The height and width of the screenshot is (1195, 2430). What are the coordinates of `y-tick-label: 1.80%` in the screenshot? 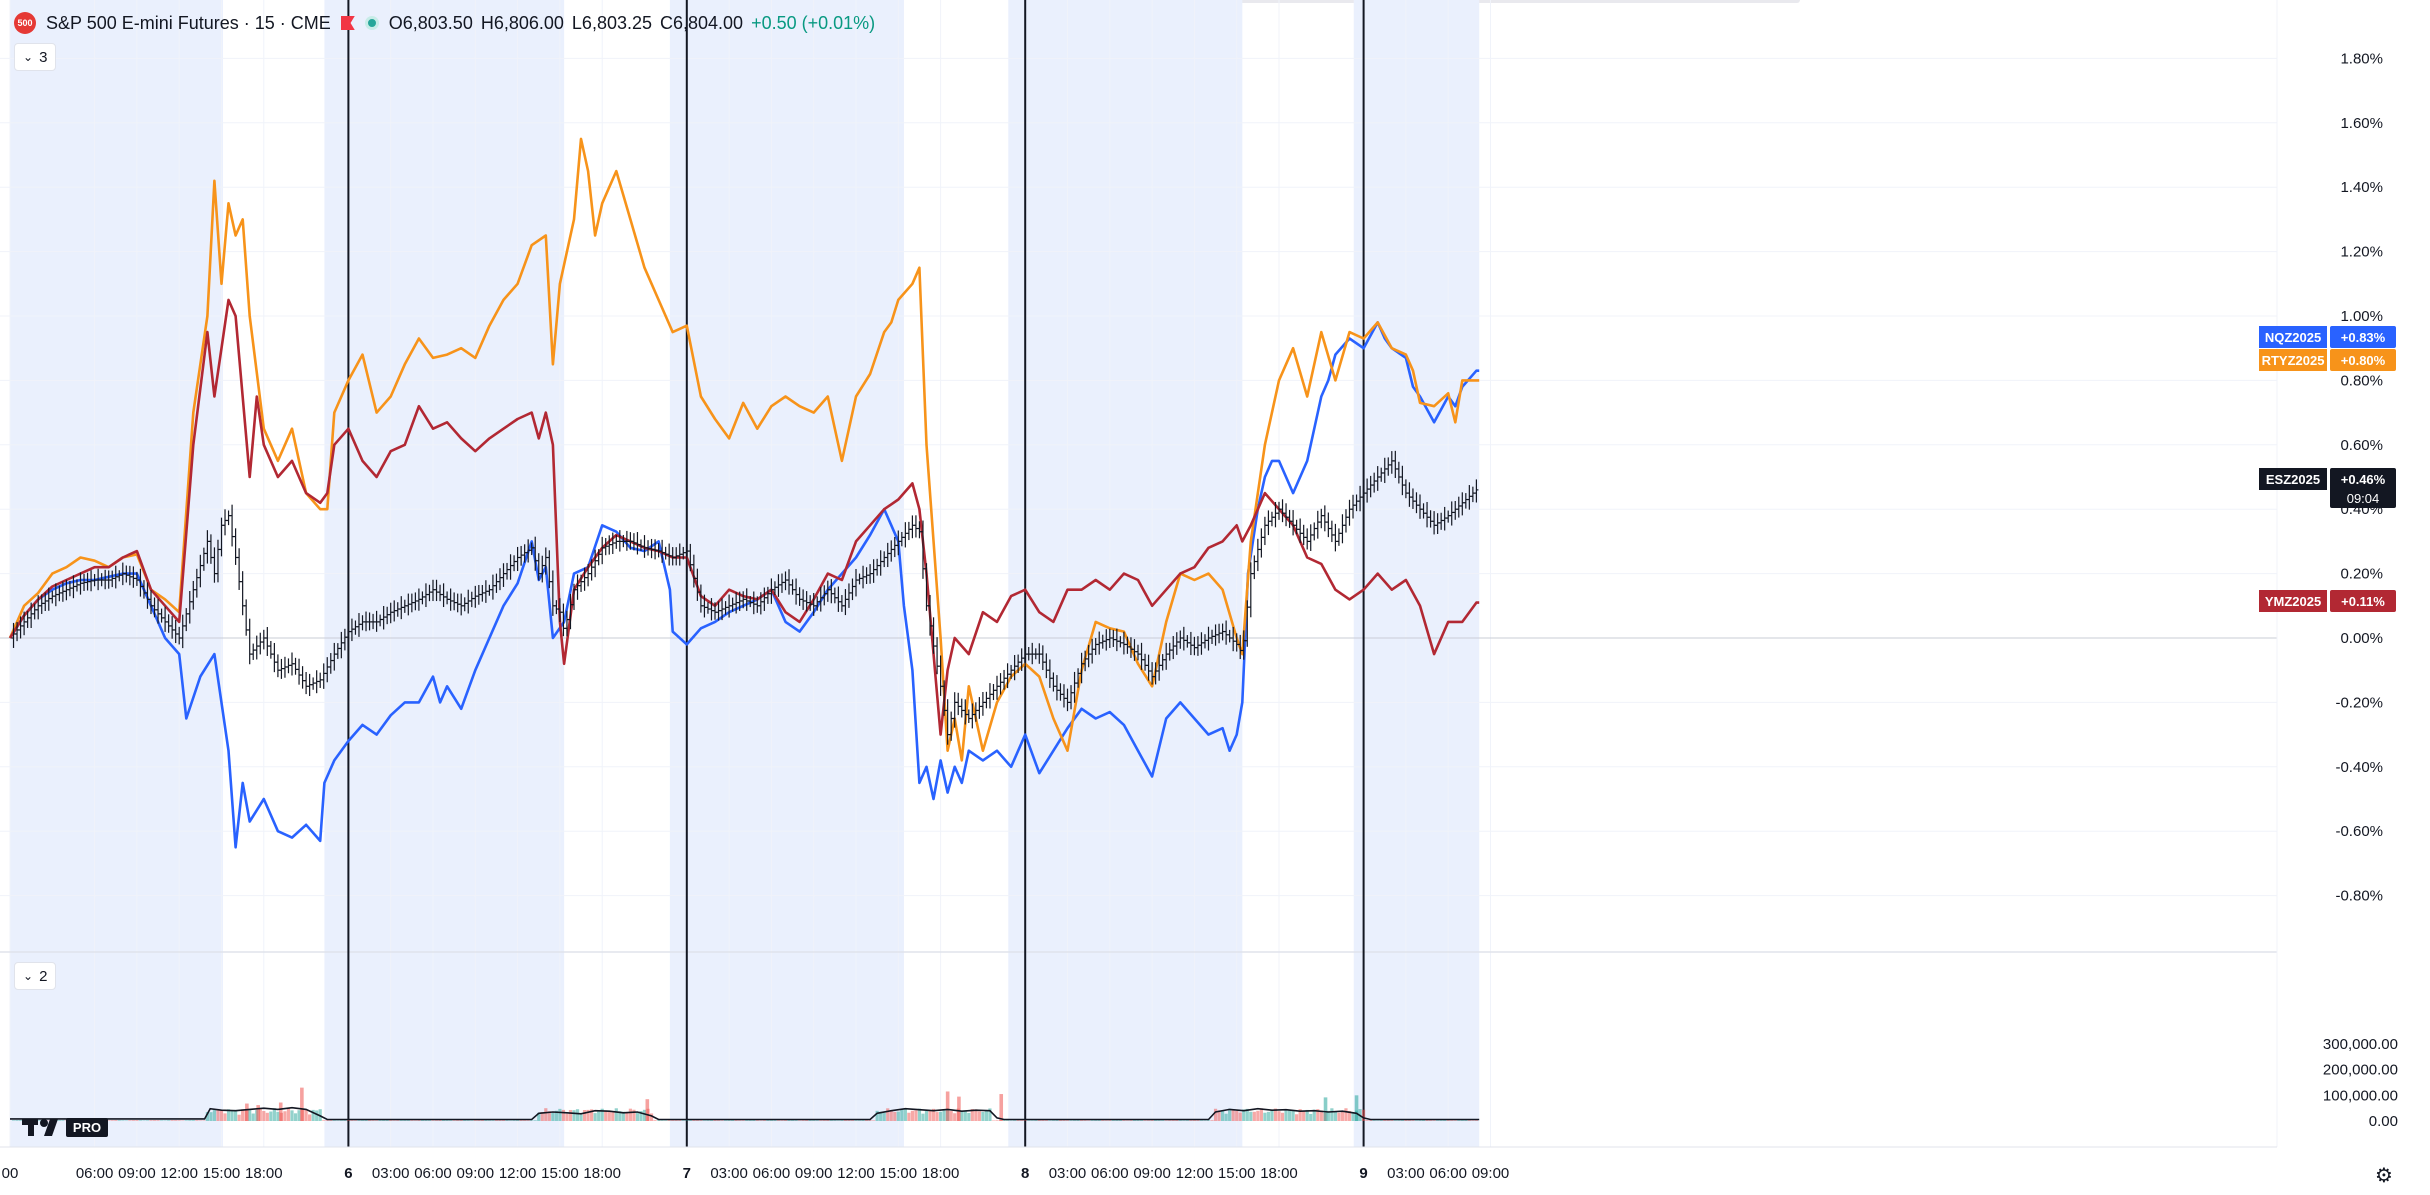 It's located at (2361, 58).